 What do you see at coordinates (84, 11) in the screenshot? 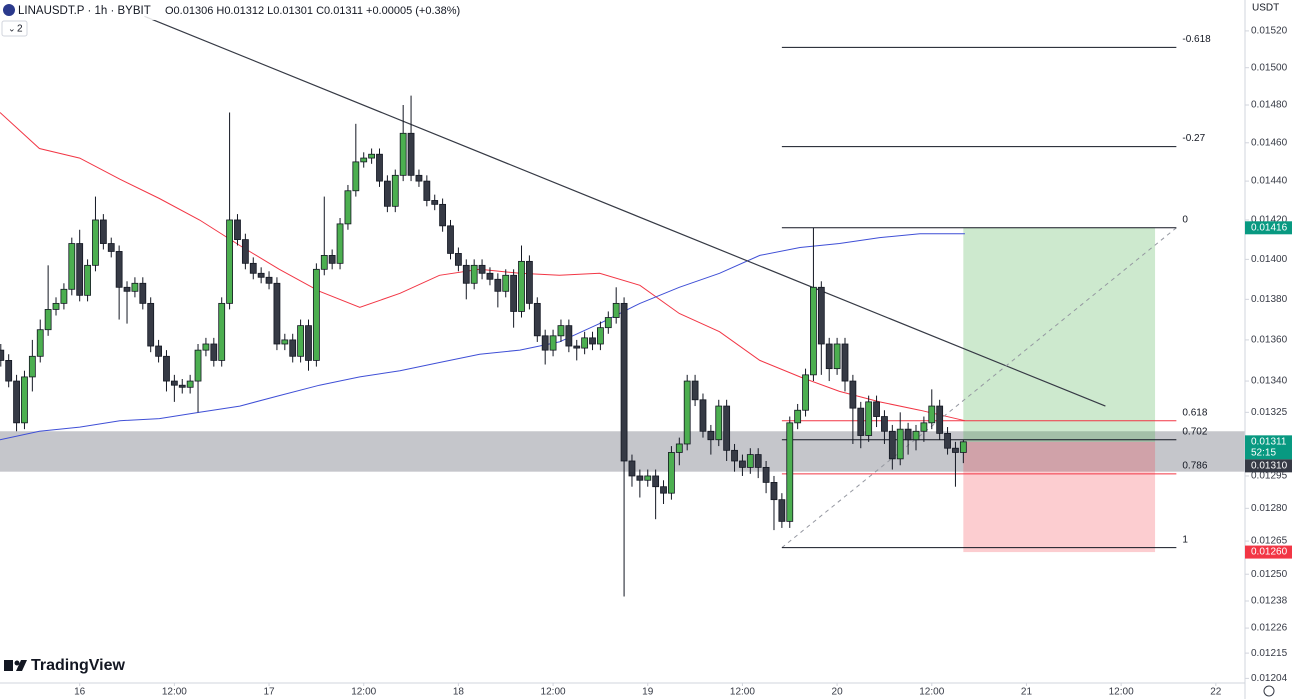
I see `symbol-title: LINAUSDT.P · 1h · BYBIT` at bounding box center [84, 11].